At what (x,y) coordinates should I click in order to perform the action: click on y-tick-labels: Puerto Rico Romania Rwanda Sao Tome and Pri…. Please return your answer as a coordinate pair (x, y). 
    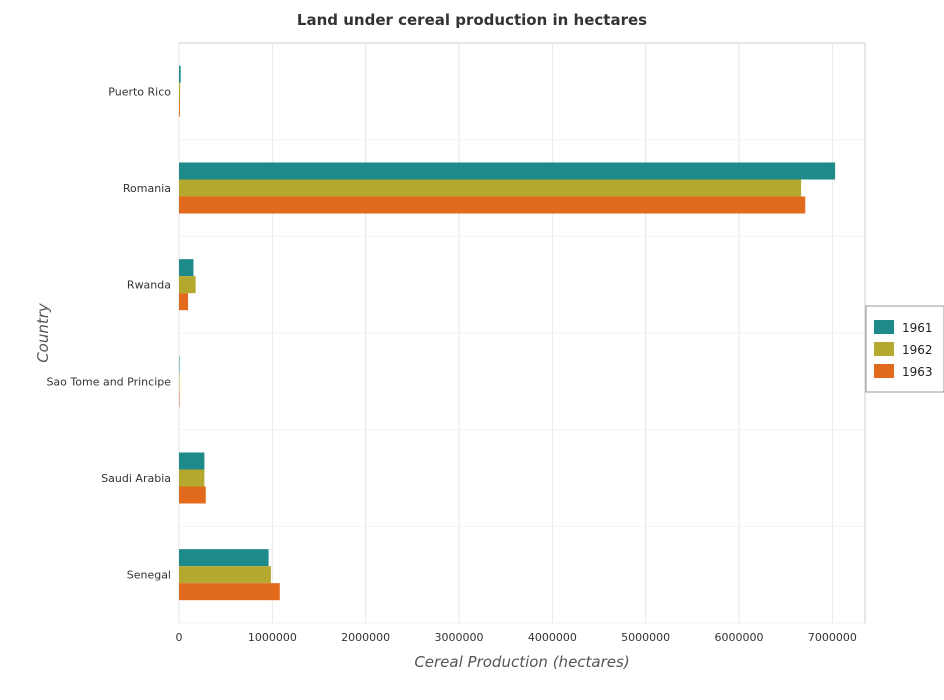
    Looking at the image, I should click on (108, 333).